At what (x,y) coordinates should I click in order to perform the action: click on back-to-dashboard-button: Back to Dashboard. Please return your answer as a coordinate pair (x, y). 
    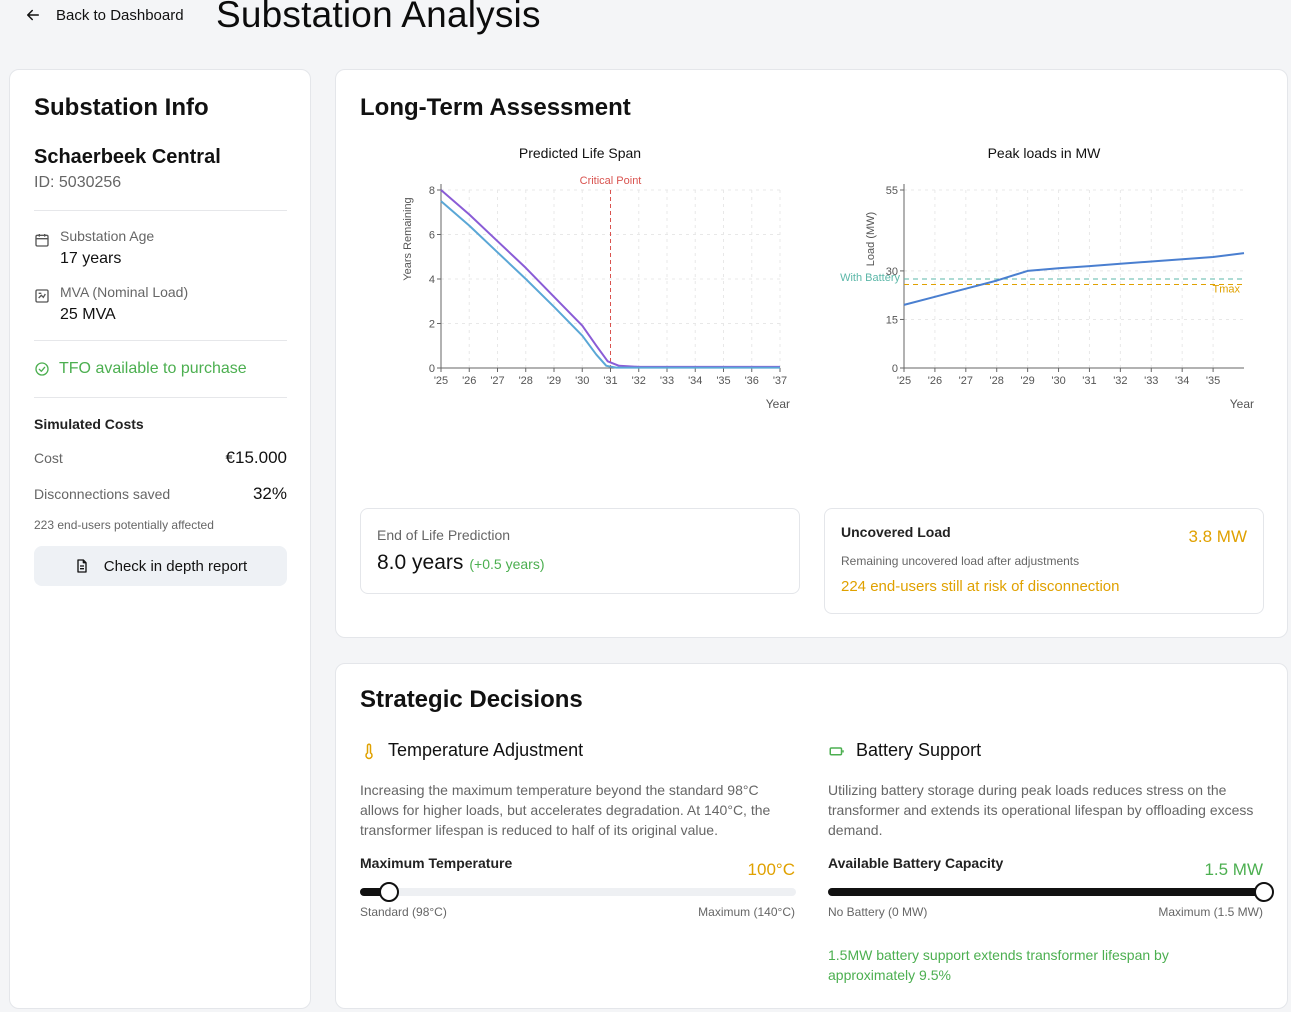
    Looking at the image, I should click on (104, 15).